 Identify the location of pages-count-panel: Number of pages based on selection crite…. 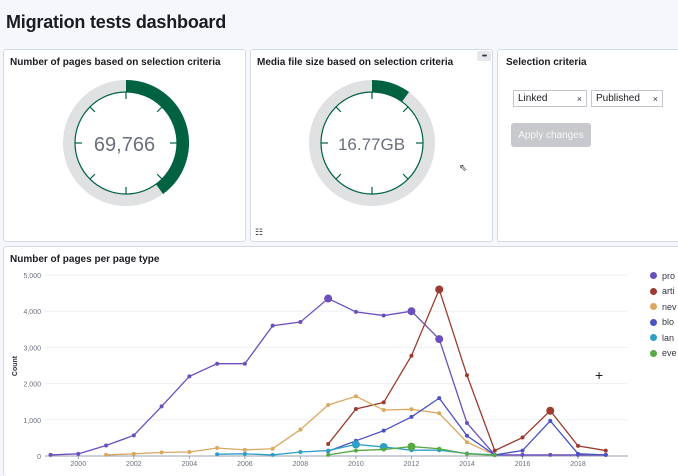
(124, 145).